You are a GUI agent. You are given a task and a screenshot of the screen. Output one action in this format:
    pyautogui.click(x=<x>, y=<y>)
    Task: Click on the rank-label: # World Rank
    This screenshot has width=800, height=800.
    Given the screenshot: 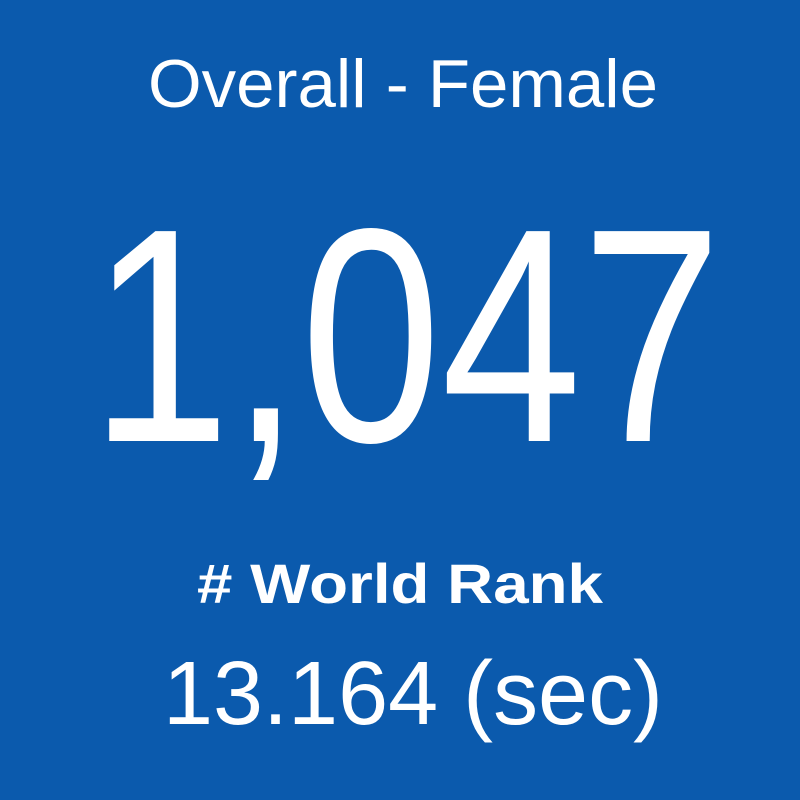 What is the action you would take?
    pyautogui.click(x=400, y=583)
    